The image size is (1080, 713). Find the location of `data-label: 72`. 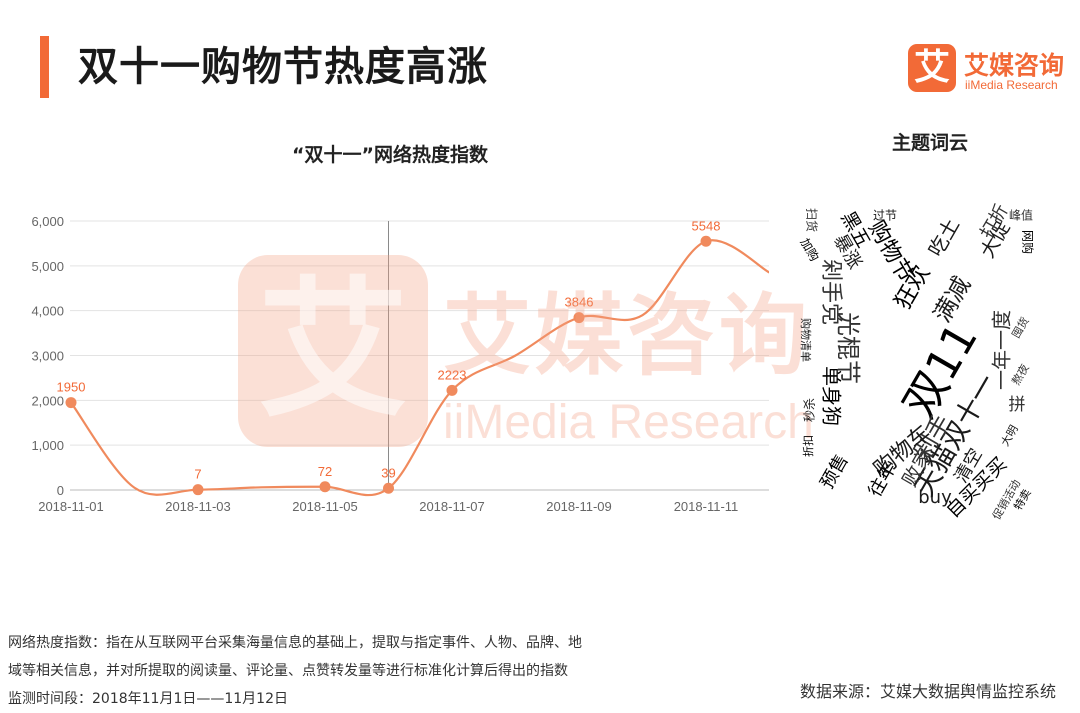

data-label: 72 is located at coordinates (325, 471).